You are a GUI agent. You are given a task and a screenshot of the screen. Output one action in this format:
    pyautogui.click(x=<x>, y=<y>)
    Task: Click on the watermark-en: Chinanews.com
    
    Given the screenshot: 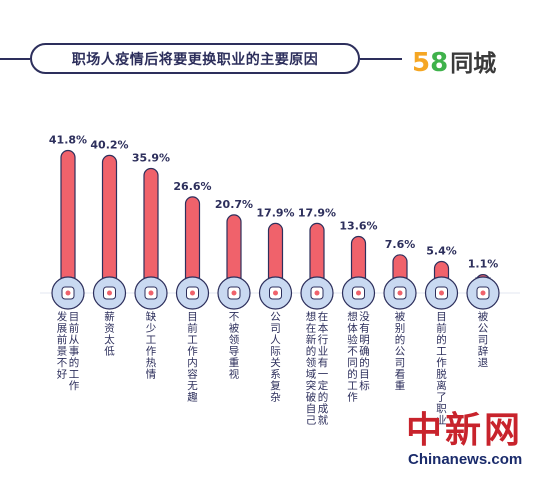 What is the action you would take?
    pyautogui.click(x=465, y=459)
    